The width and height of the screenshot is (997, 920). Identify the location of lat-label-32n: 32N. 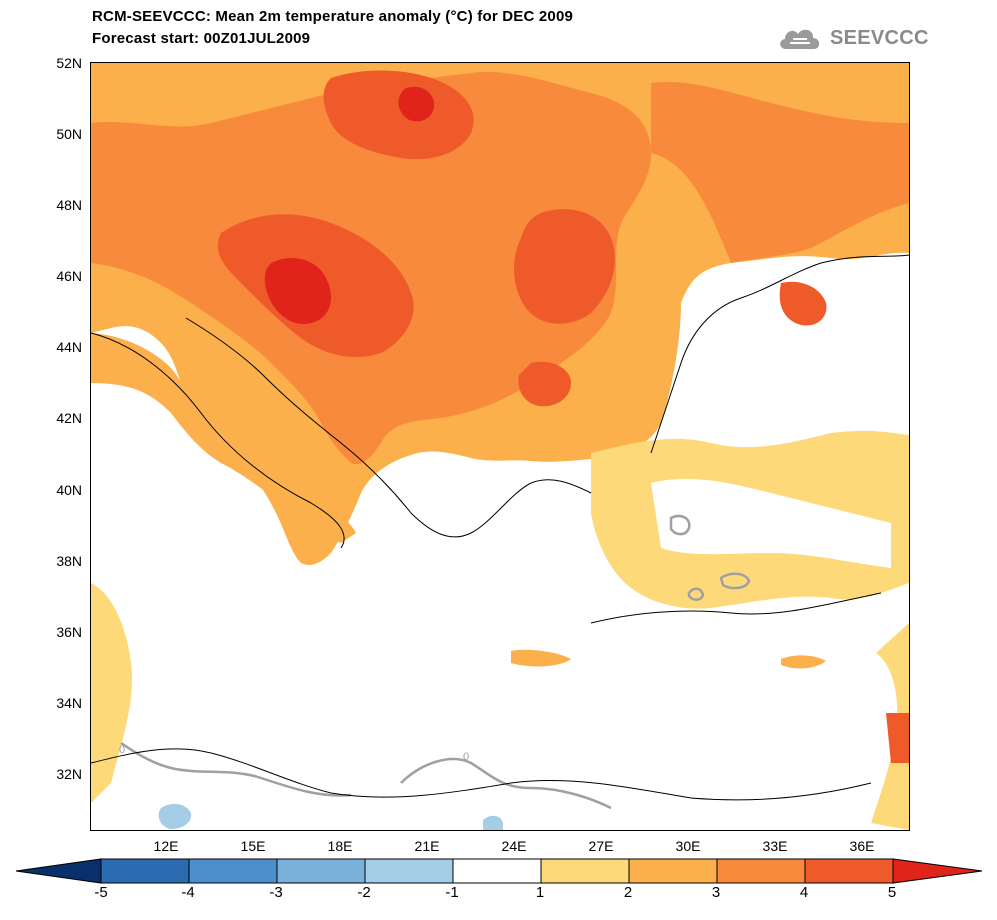
(69, 774).